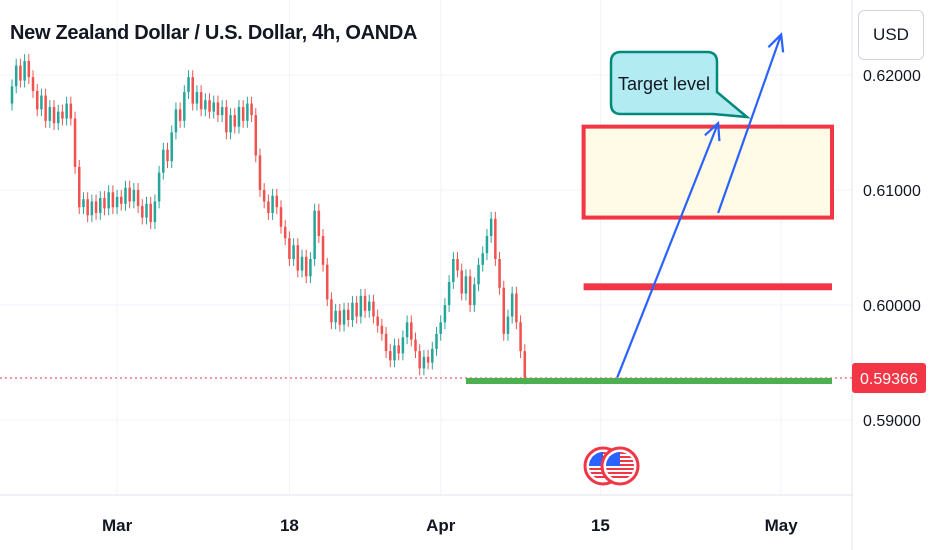  Describe the element at coordinates (892, 191) in the screenshot. I see `price-tick-label: 0.61000` at that location.